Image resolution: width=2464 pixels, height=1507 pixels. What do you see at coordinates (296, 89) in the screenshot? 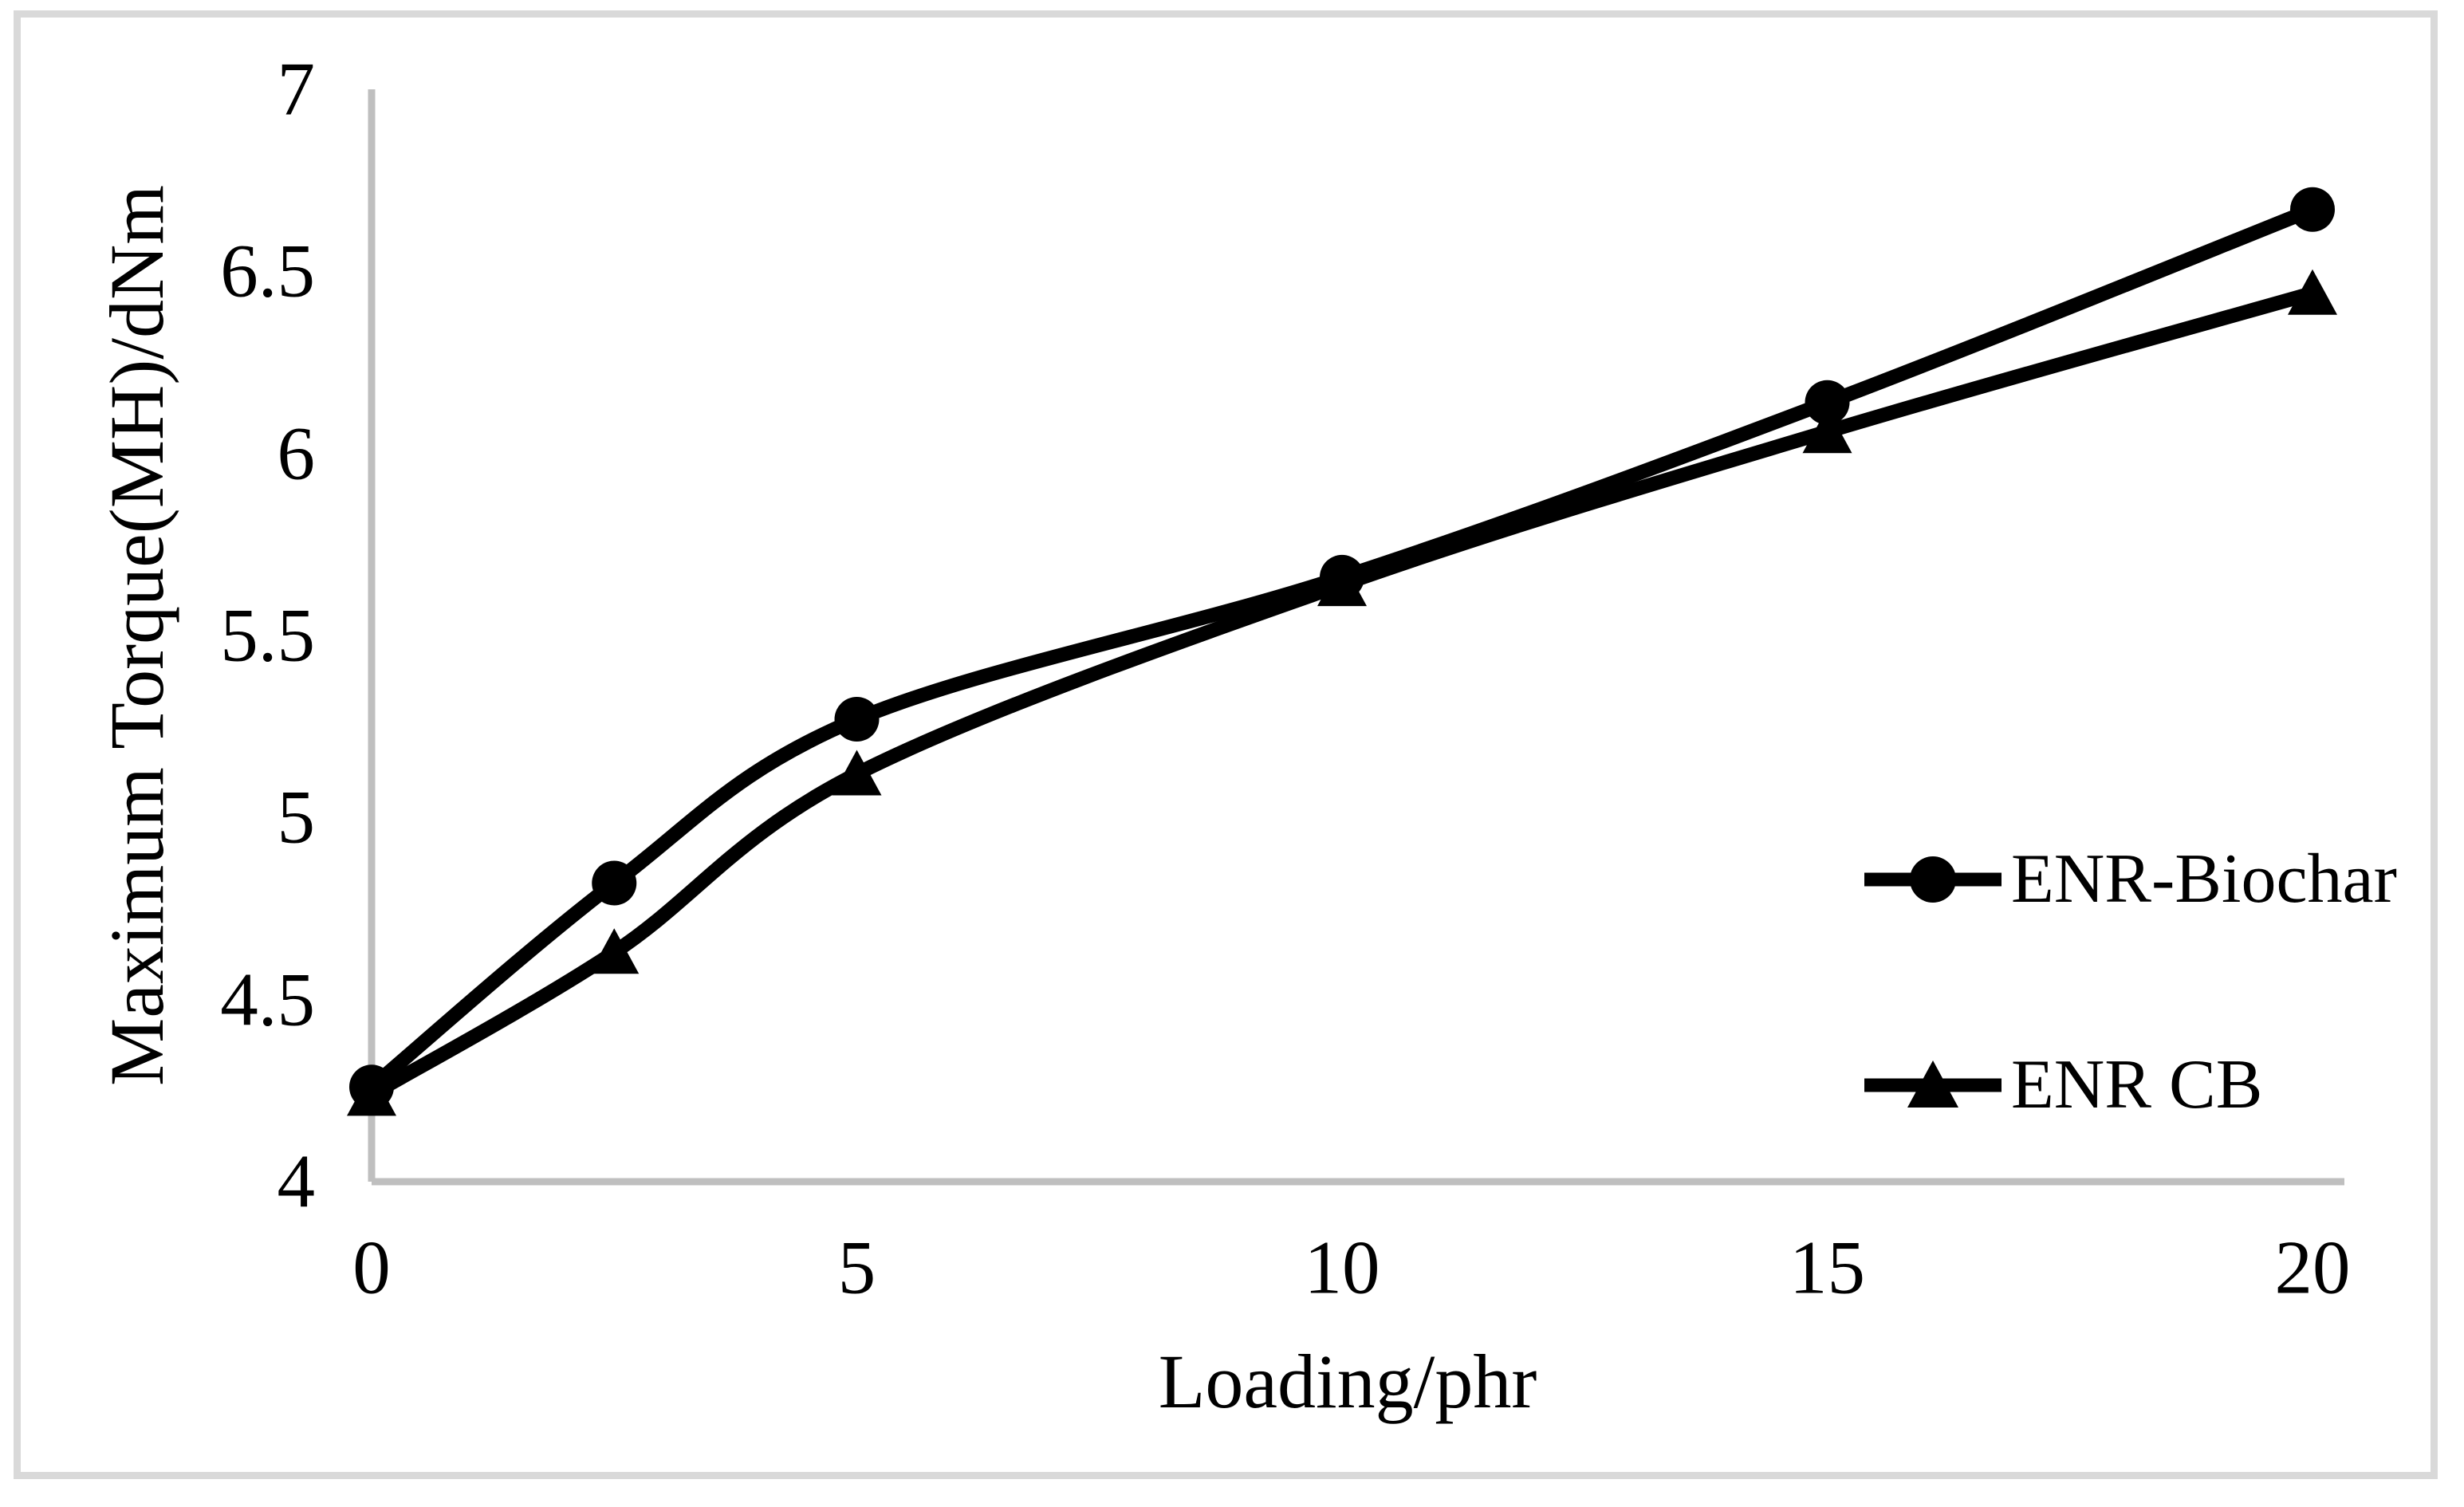
I see `y-tick-label: 7` at bounding box center [296, 89].